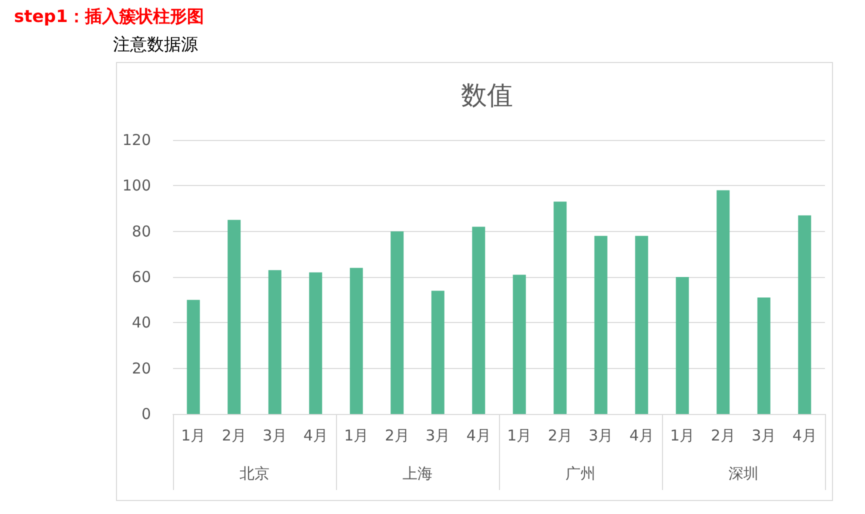 This screenshot has height=514, width=865. I want to click on text: 北京, so click(255, 473).